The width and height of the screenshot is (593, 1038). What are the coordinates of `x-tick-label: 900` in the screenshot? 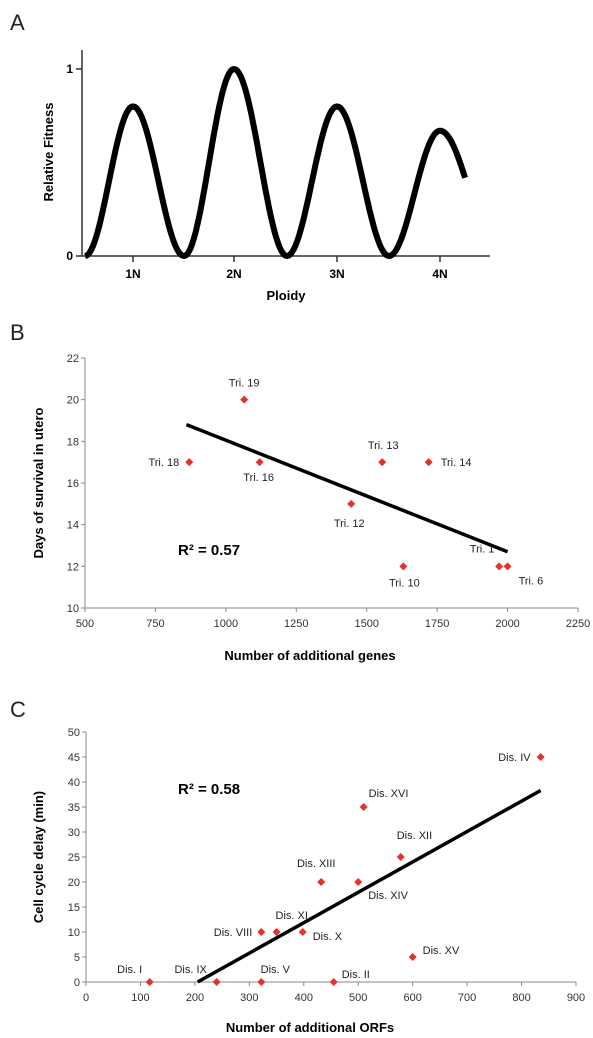 It's located at (576, 998).